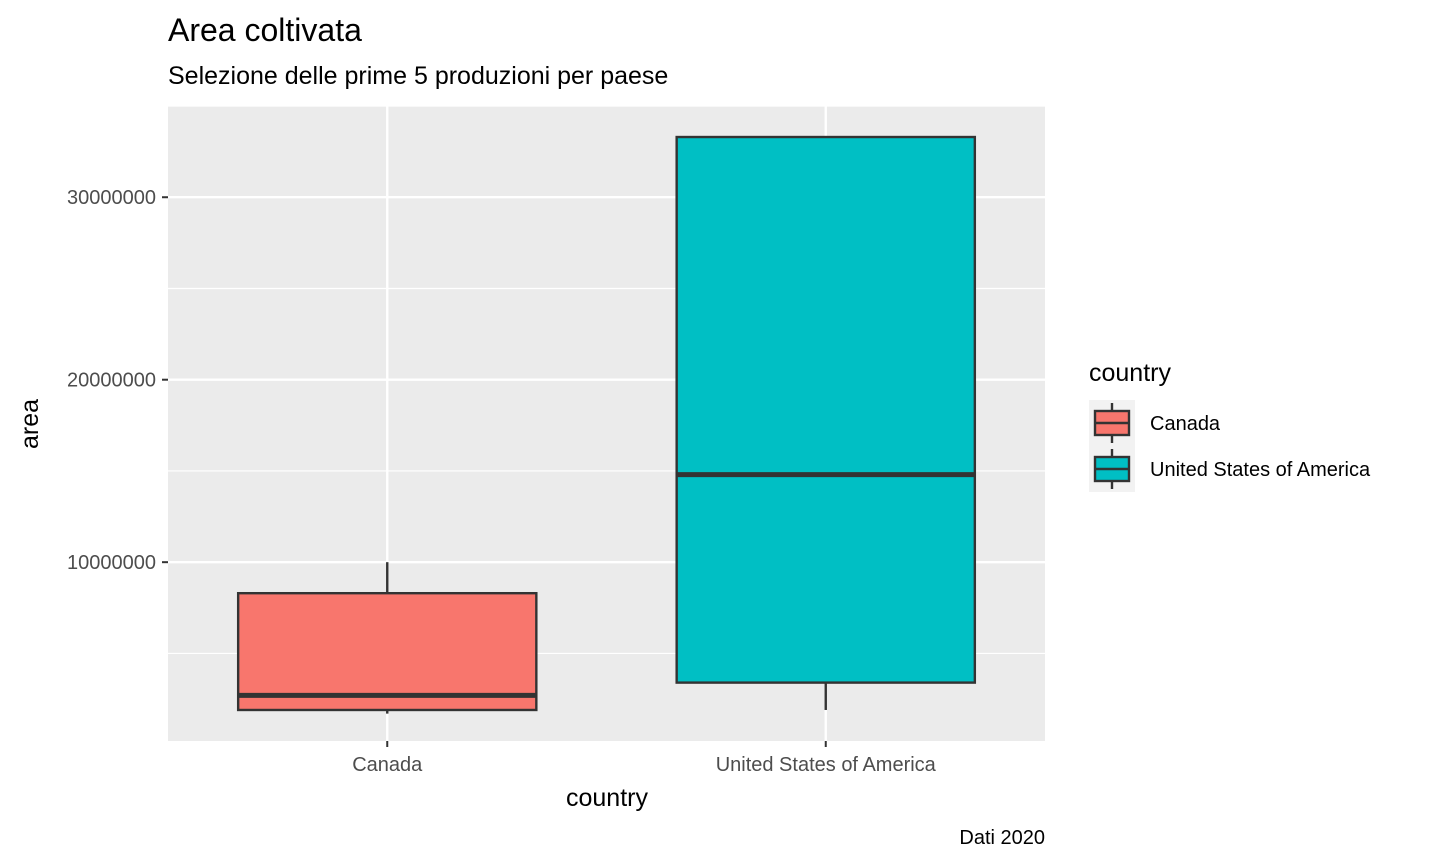  I want to click on y-tick-label: 30000000, so click(111, 198).